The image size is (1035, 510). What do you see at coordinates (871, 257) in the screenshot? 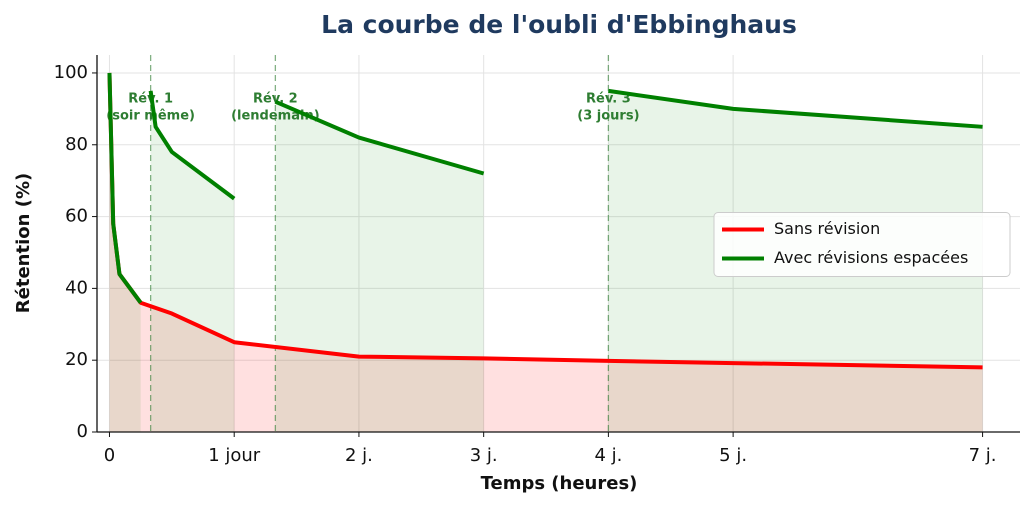
I see `legend-label: Avec révisions espacées` at bounding box center [871, 257].